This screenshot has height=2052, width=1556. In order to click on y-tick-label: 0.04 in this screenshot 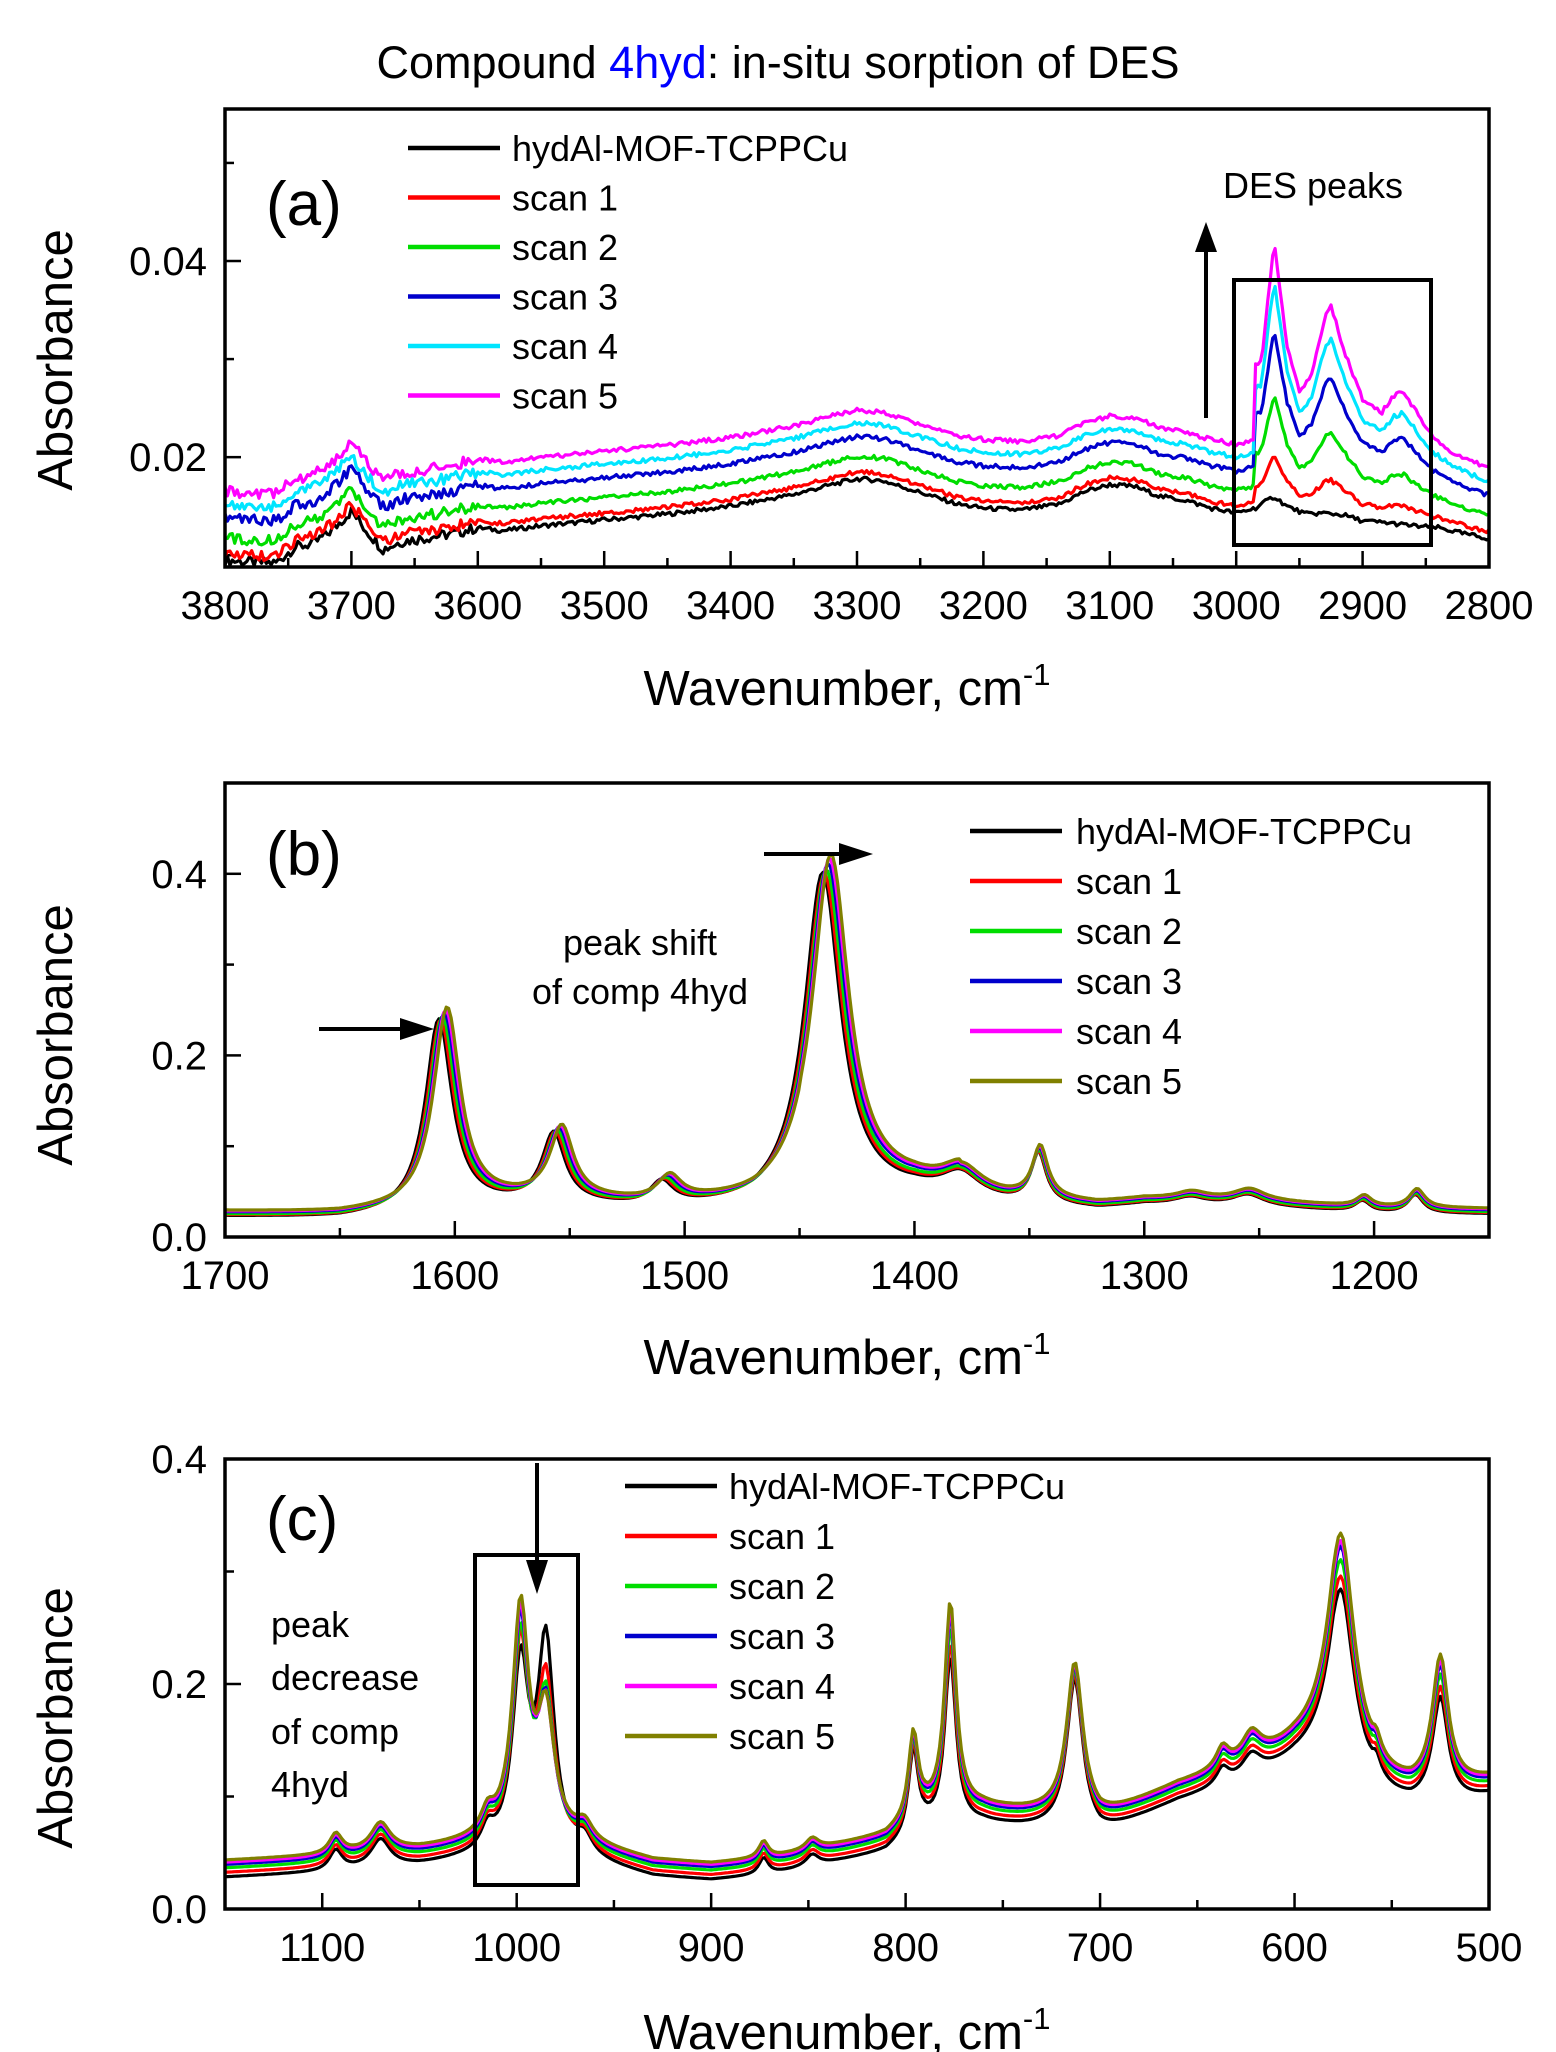, I will do `click(168, 262)`.